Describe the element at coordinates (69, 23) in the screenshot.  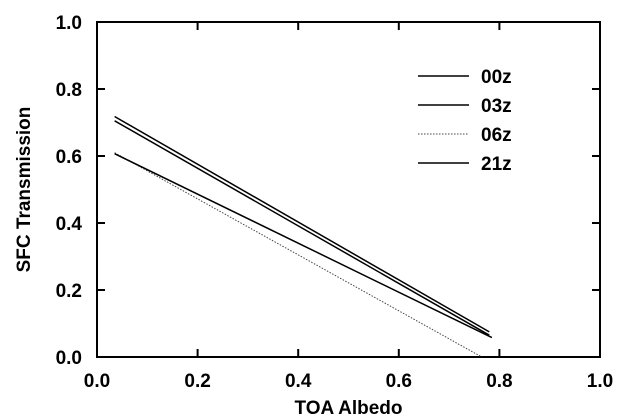
I see `y-tick-label: 1.0` at that location.